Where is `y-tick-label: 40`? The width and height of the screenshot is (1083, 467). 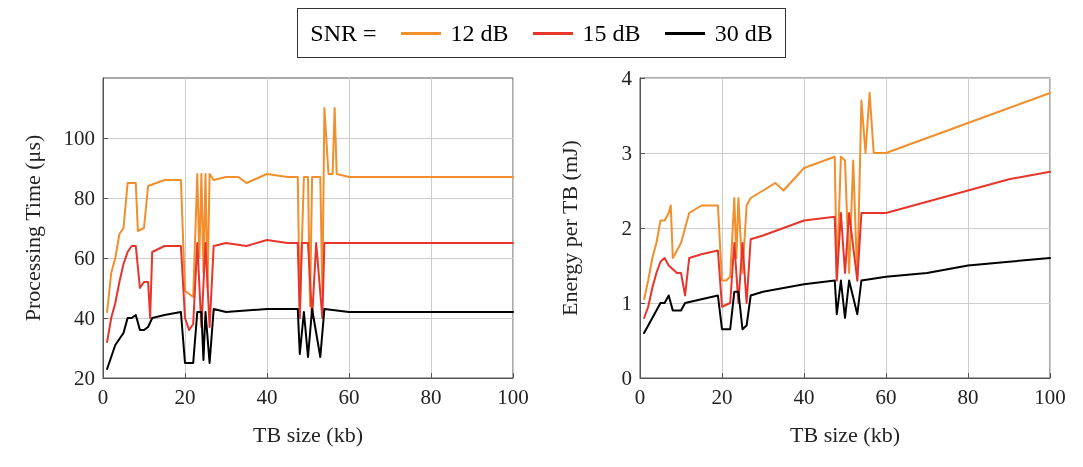 y-tick-label: 40 is located at coordinates (84, 318).